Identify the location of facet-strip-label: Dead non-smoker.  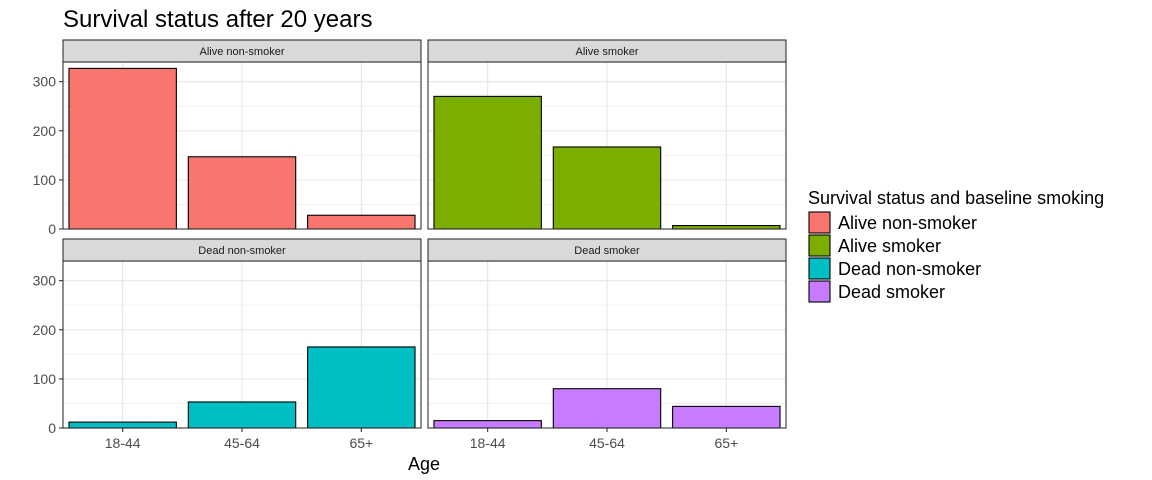
(242, 251).